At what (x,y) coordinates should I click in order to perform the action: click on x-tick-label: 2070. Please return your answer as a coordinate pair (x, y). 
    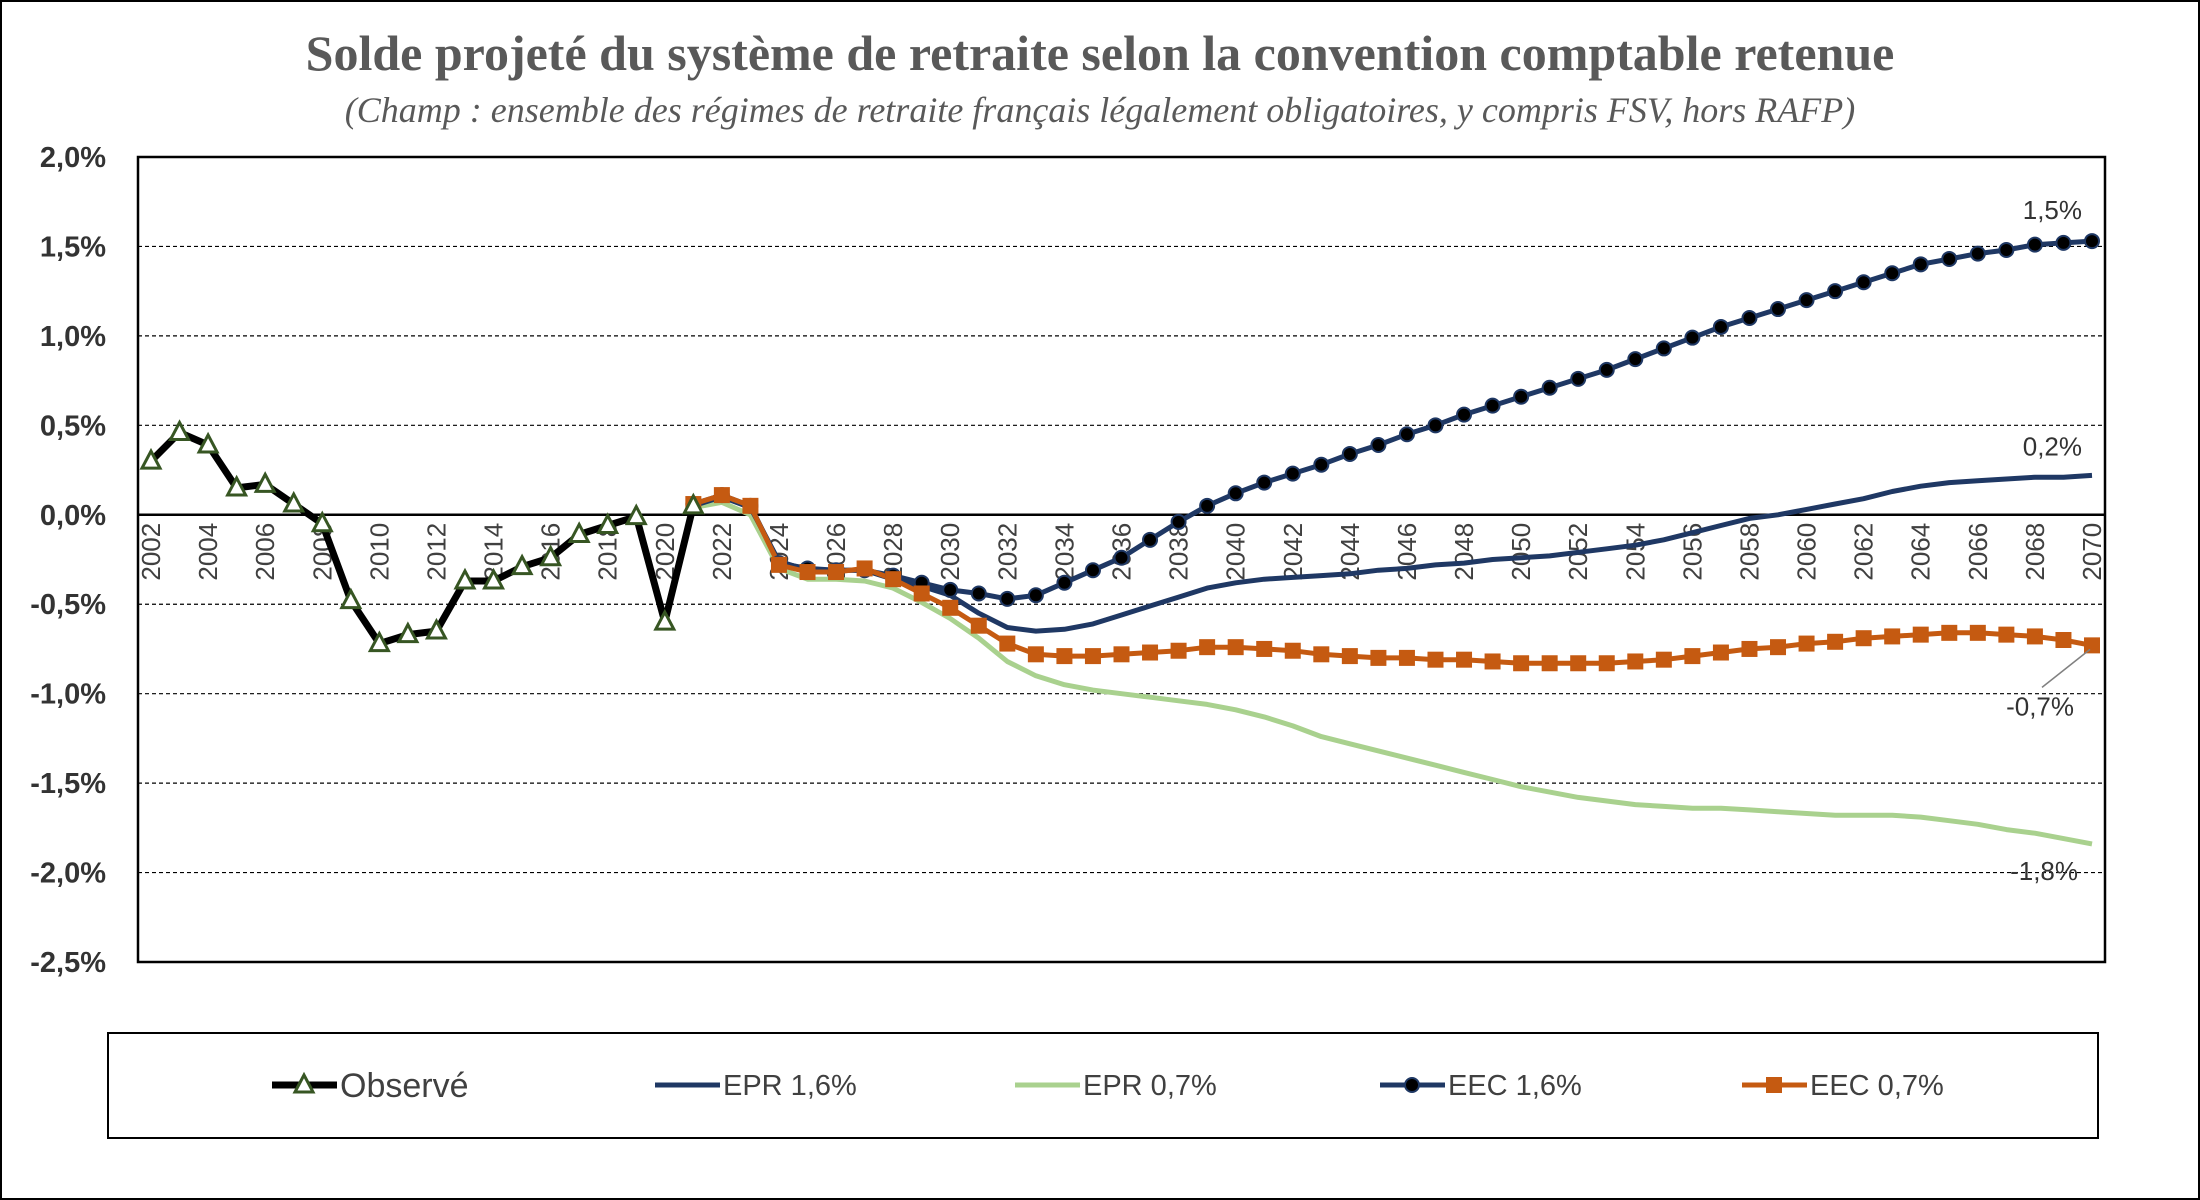
    Looking at the image, I should click on (2092, 552).